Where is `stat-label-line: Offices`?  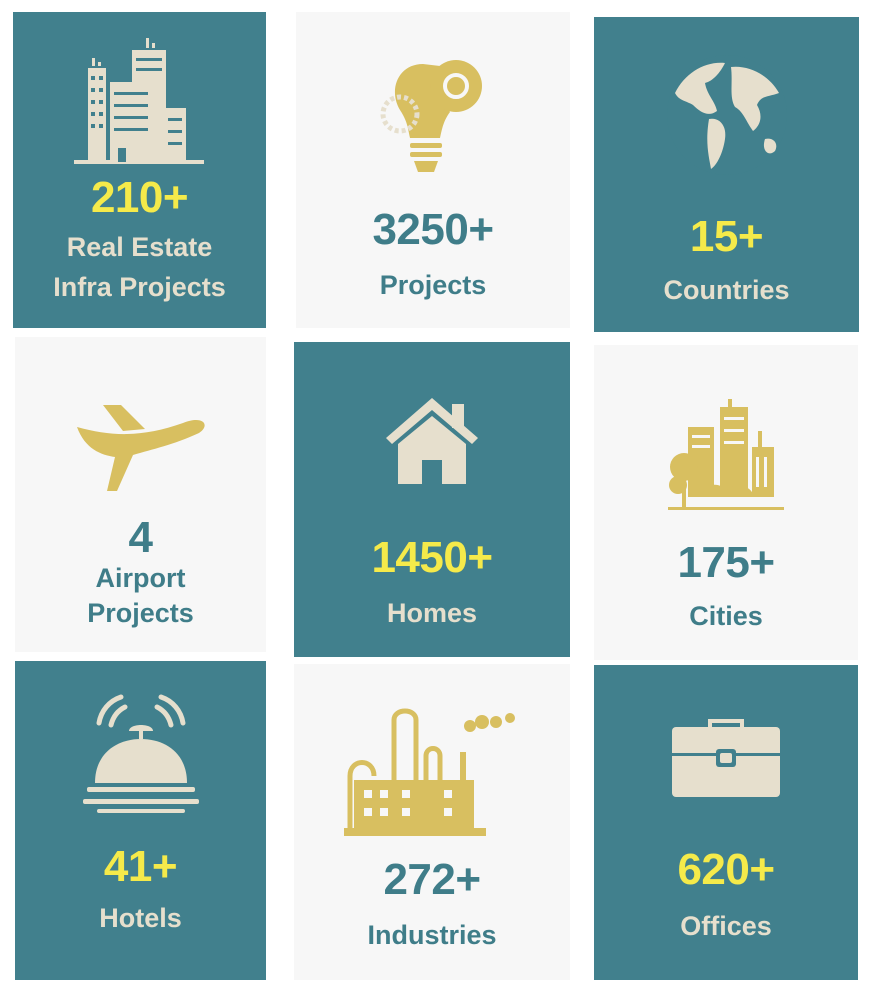
stat-label-line: Offices is located at coordinates (726, 926).